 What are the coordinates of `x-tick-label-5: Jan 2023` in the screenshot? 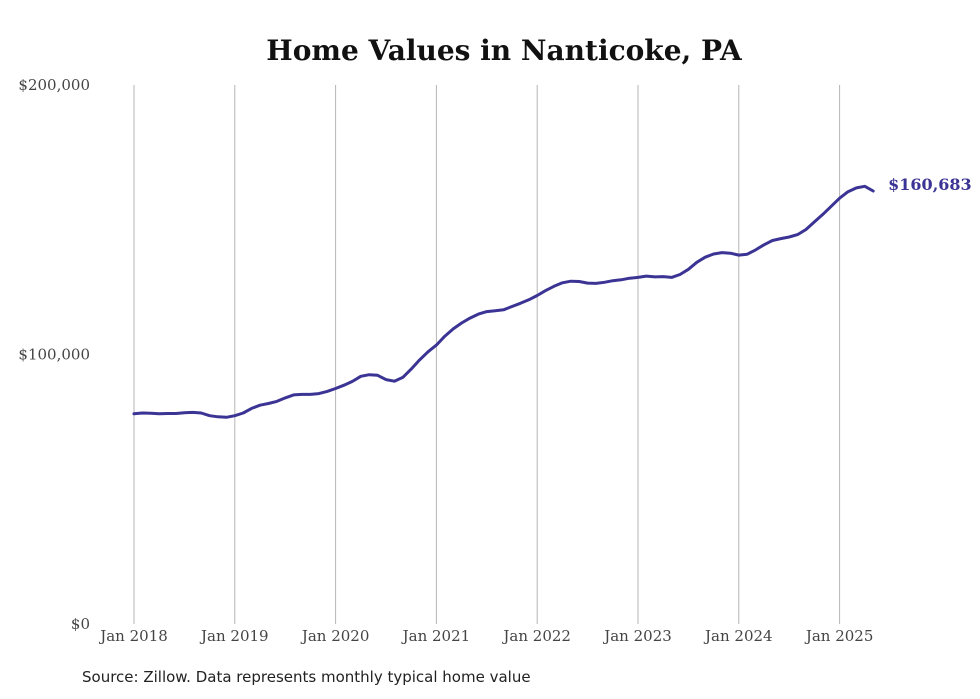 It's located at (637, 636).